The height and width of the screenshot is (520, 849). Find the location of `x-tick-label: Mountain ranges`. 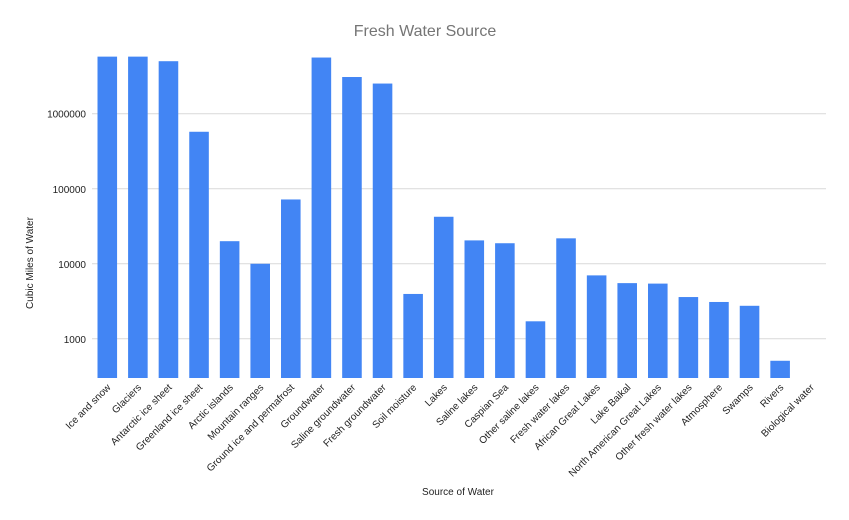

x-tick-label: Mountain ranges is located at coordinates (236, 412).